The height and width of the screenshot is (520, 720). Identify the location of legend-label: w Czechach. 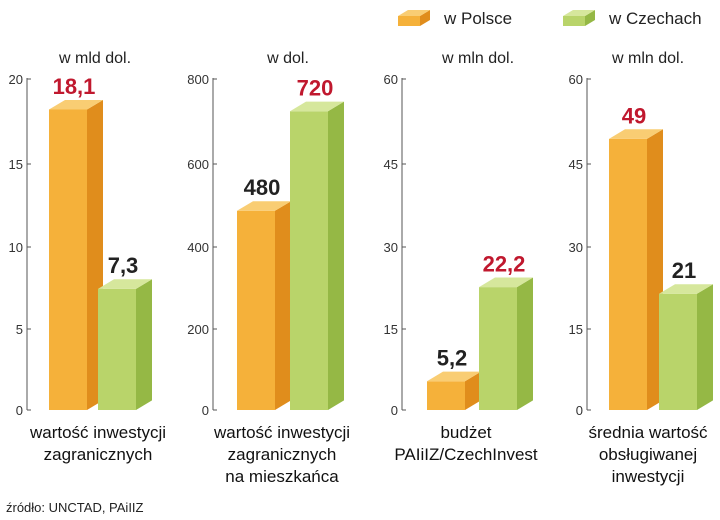
(655, 18).